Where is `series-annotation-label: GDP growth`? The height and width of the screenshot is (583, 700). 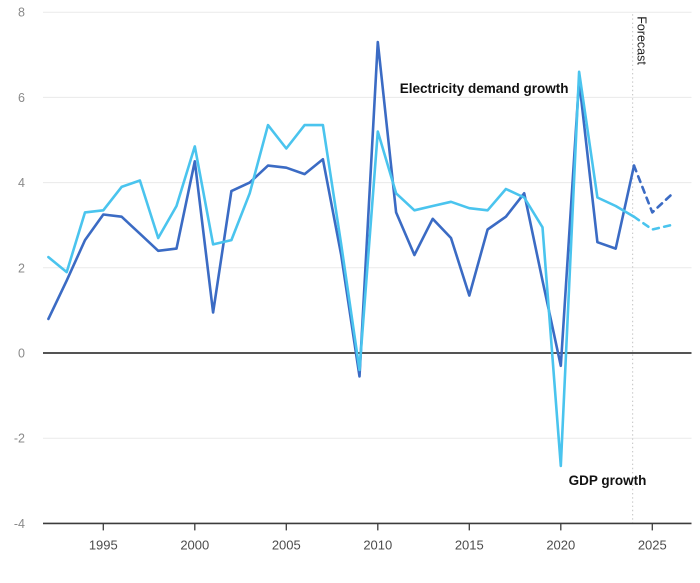 series-annotation-label: GDP growth is located at coordinates (608, 480).